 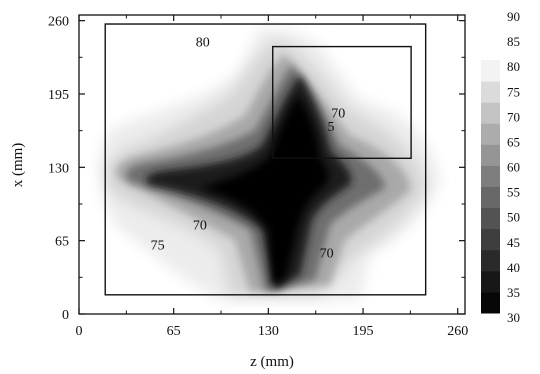 I want to click on colorbar-label: 65, so click(x=513, y=141).